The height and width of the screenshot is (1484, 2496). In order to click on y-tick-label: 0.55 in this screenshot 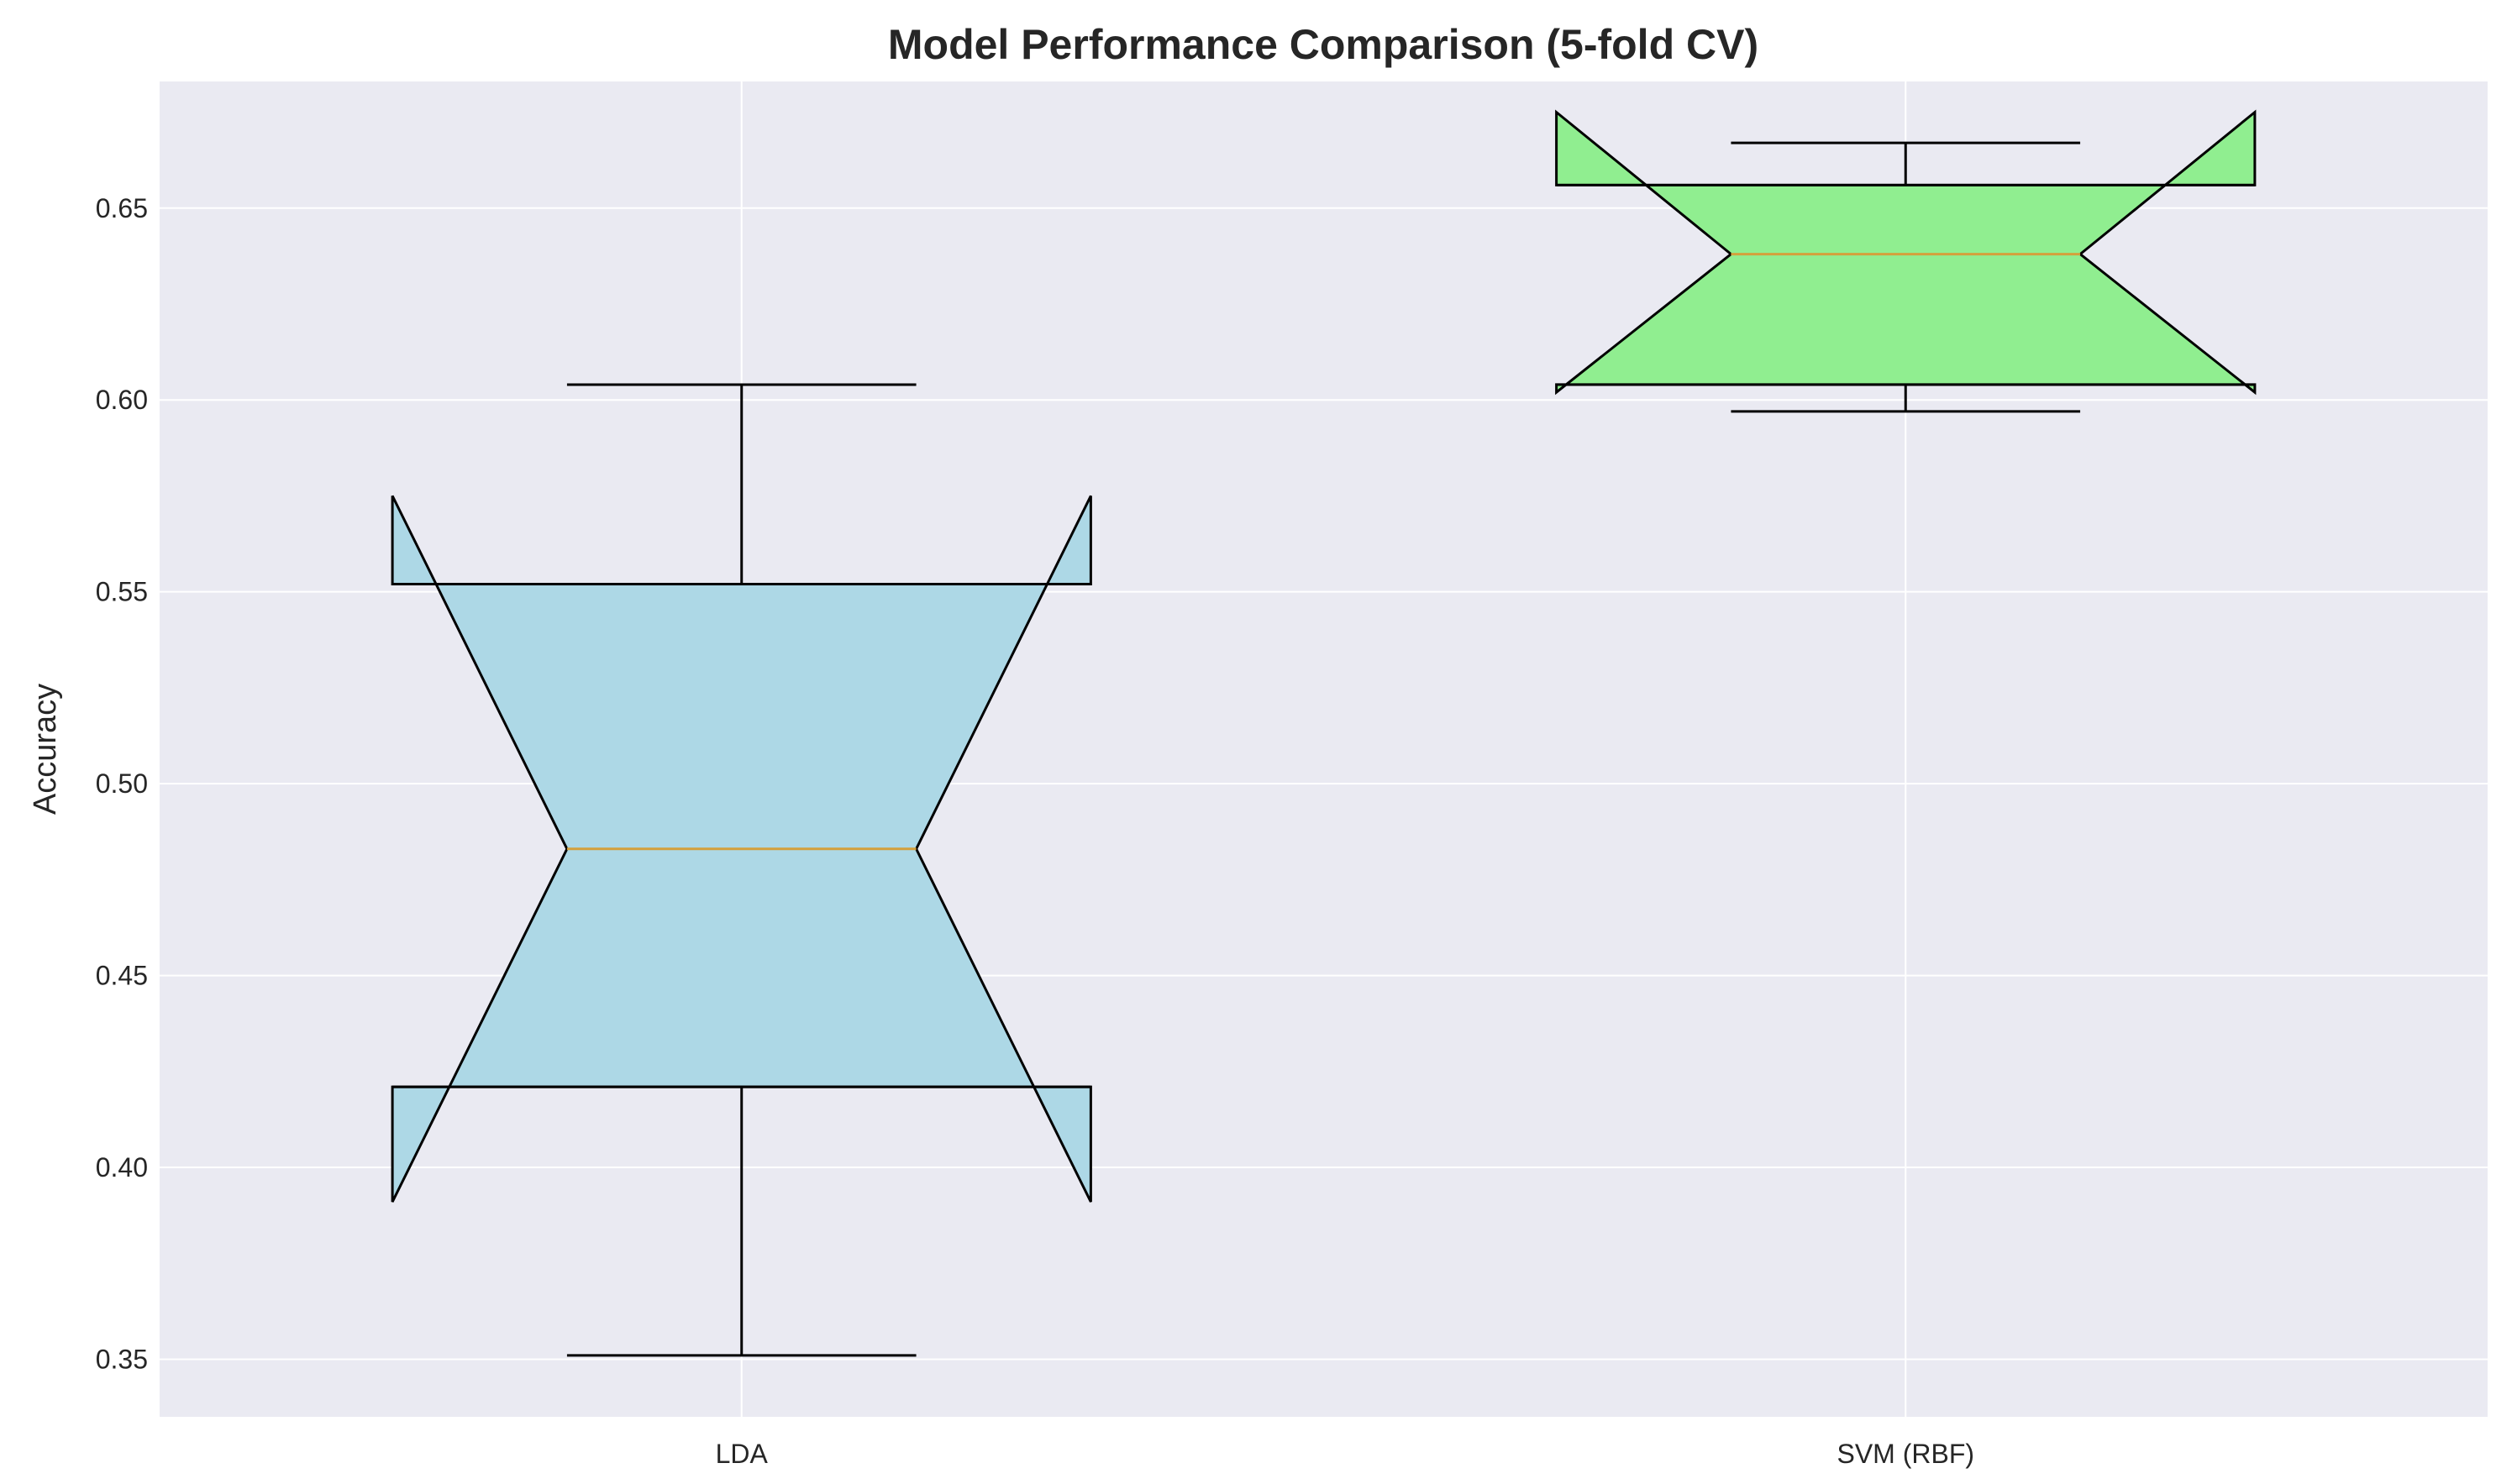, I will do `click(122, 592)`.